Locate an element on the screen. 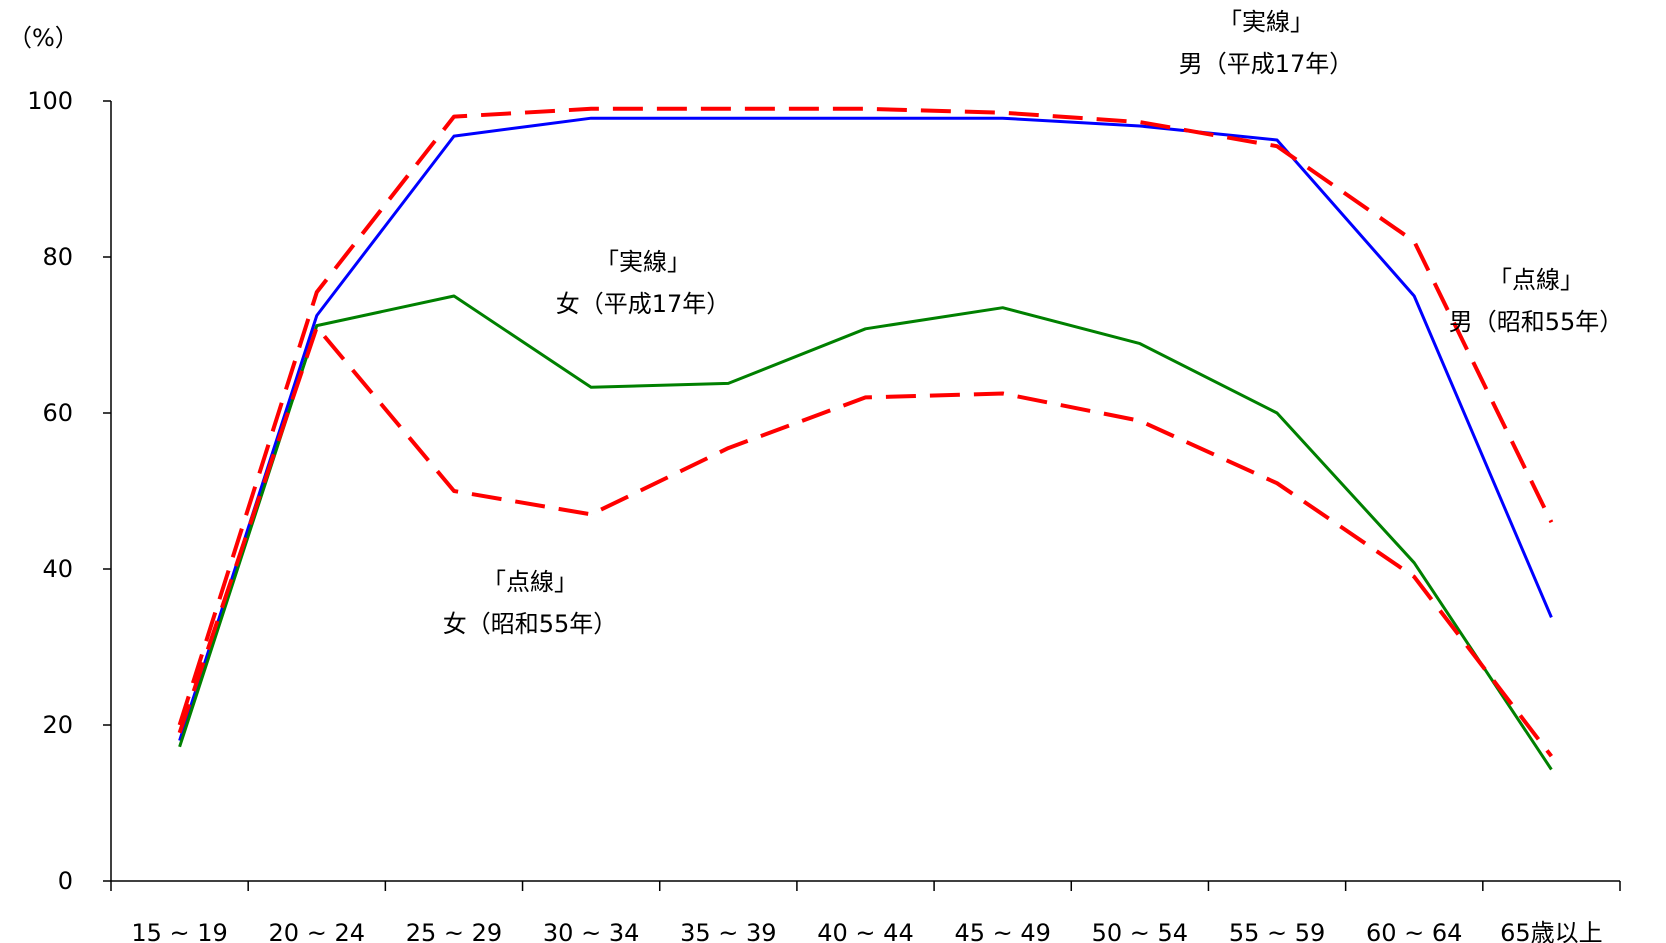 The width and height of the screenshot is (1666, 943). x-tick-label: 65歳以上 is located at coordinates (1551, 931).